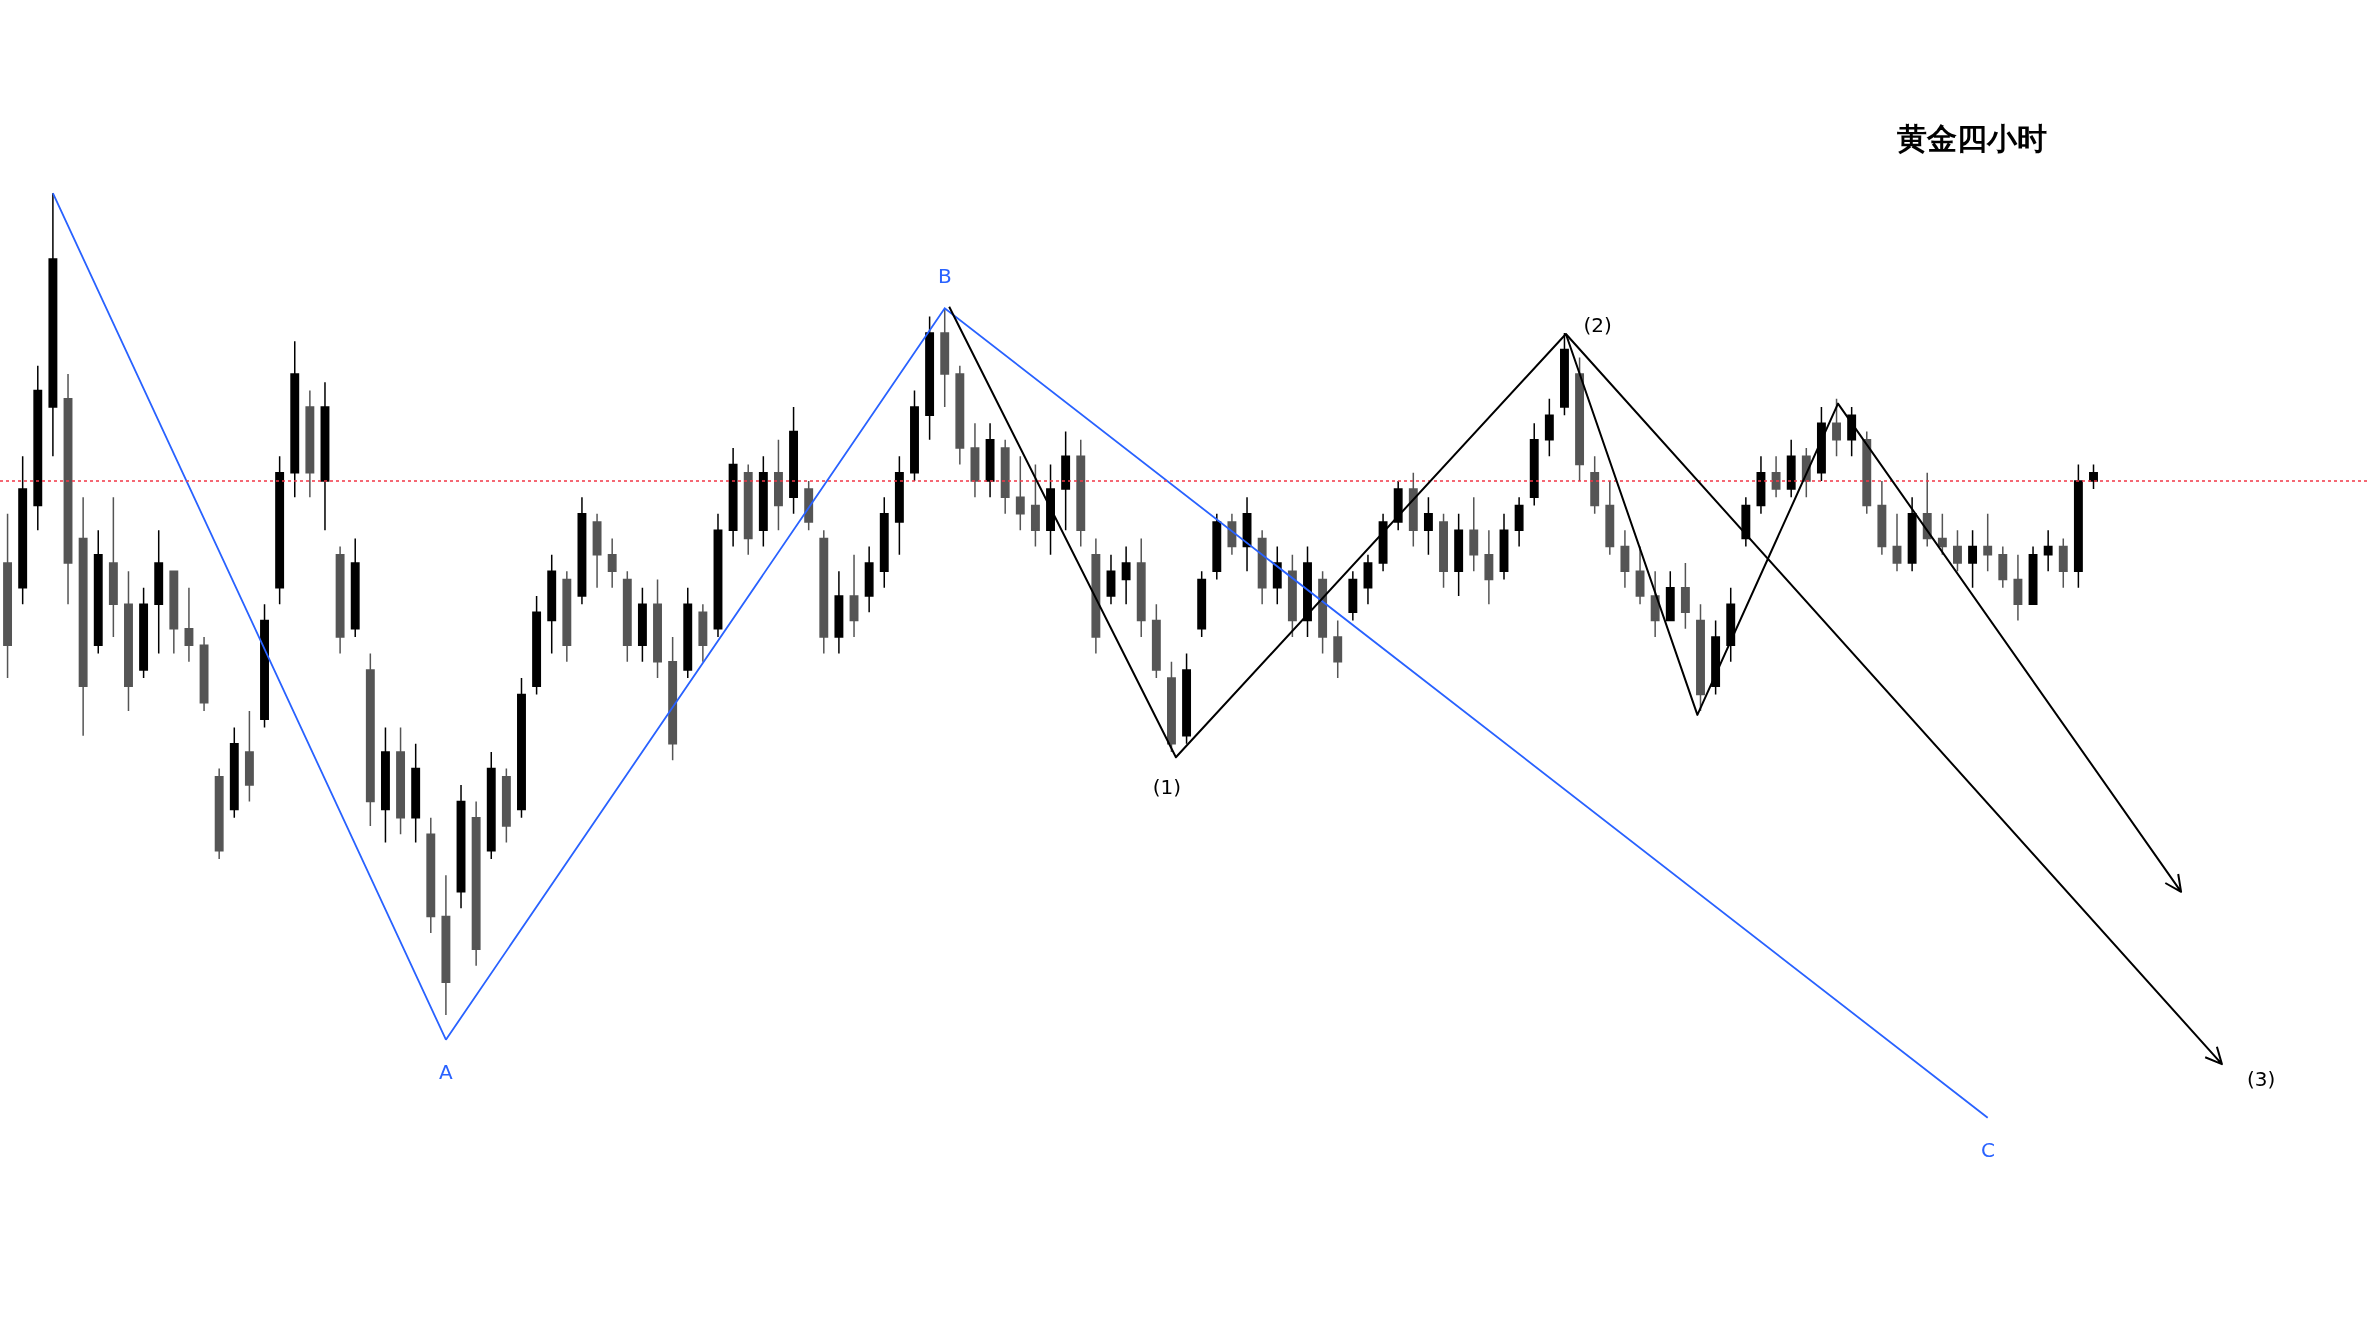  Describe the element at coordinates (1971, 139) in the screenshot. I see `chart-title: 黄金四小时` at that location.